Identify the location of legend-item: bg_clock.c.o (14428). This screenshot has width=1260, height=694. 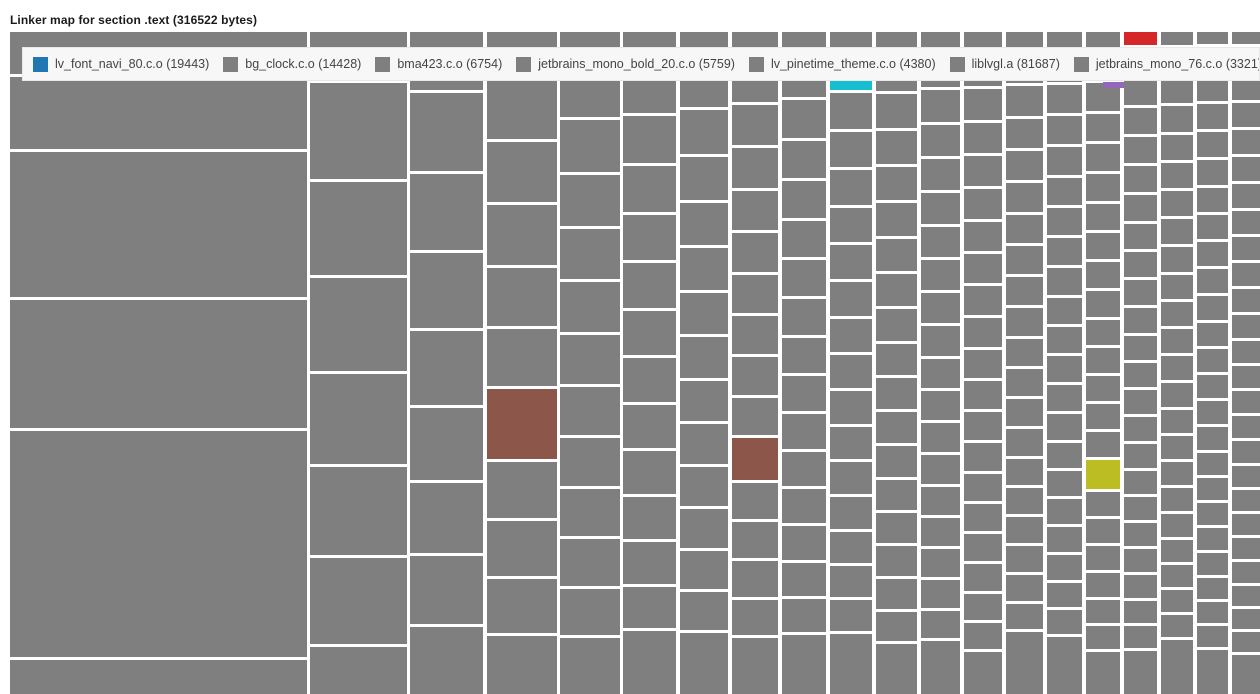
(292, 64).